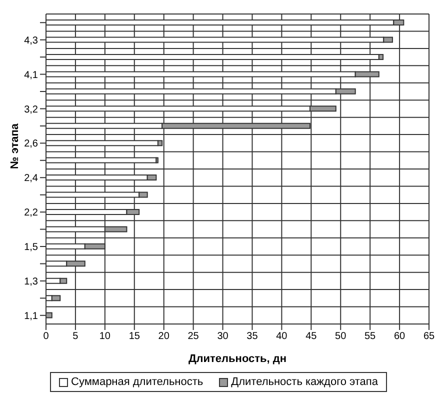 This screenshot has width=445, height=398. I want to click on legend-label: Суммарная длительность, so click(137, 382).